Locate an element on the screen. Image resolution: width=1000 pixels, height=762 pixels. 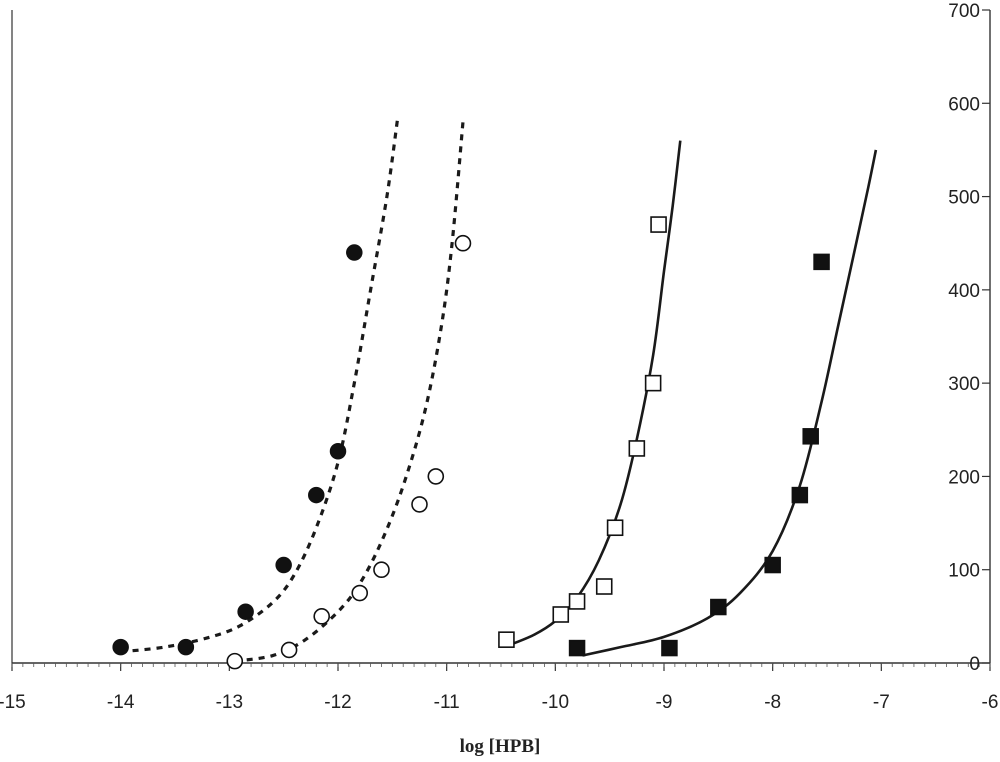
x-tick-label: -13 is located at coordinates (229, 702).